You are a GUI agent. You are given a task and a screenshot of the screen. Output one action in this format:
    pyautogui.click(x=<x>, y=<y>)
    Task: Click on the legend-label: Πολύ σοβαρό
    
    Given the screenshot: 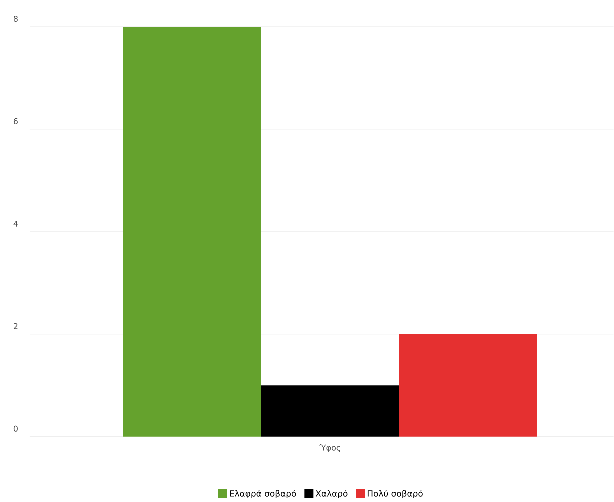 What is the action you would take?
    pyautogui.click(x=395, y=494)
    